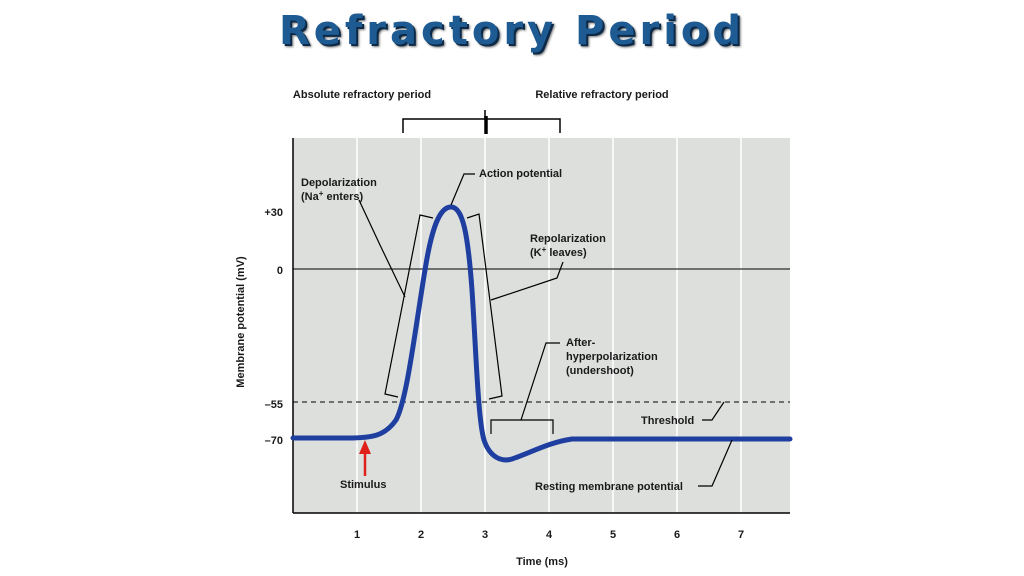 The image size is (1024, 576). Describe the element at coordinates (677, 535) in the screenshot. I see `x-tick-6: 6` at that location.